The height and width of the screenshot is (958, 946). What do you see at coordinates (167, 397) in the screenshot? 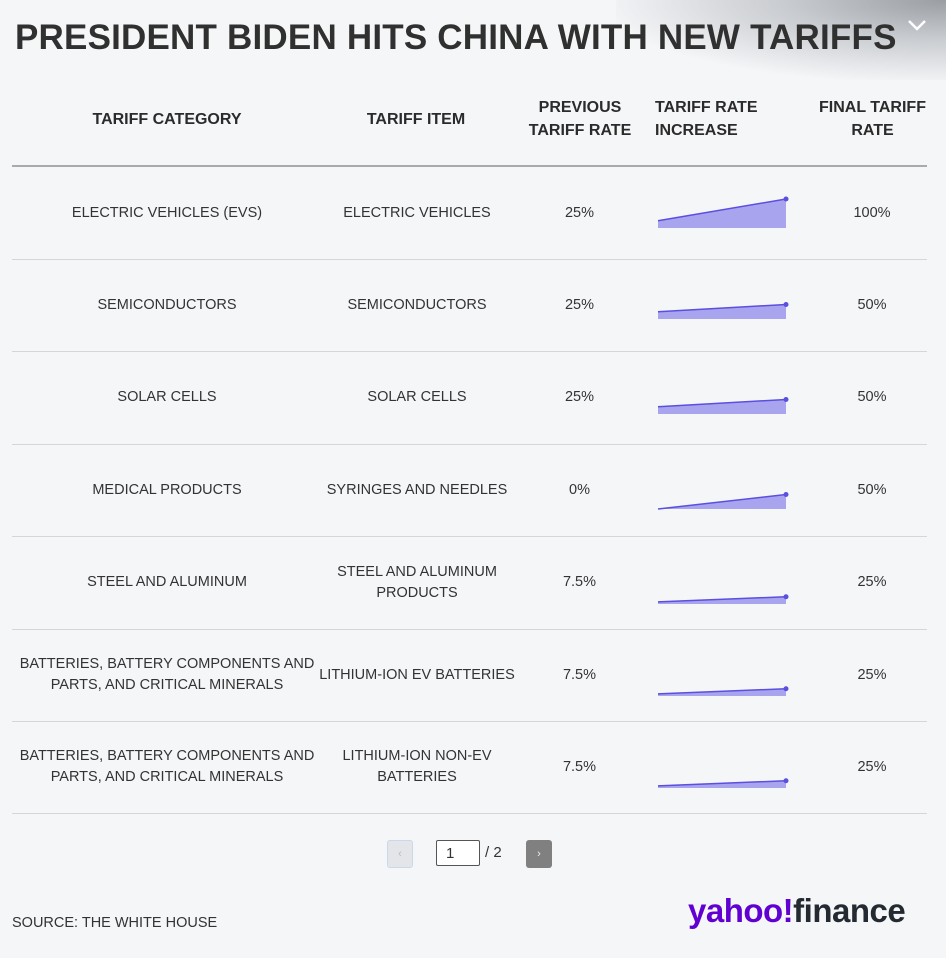
I see `category-cell: SOLAR CELLS` at bounding box center [167, 397].